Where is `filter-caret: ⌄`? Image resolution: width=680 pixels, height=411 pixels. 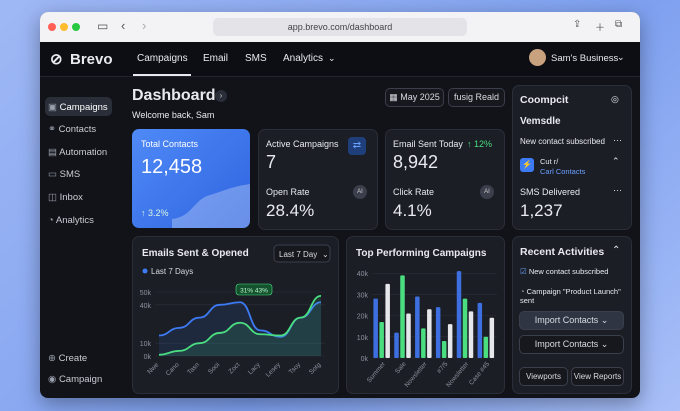 filter-caret: ⌄ is located at coordinates (325, 254).